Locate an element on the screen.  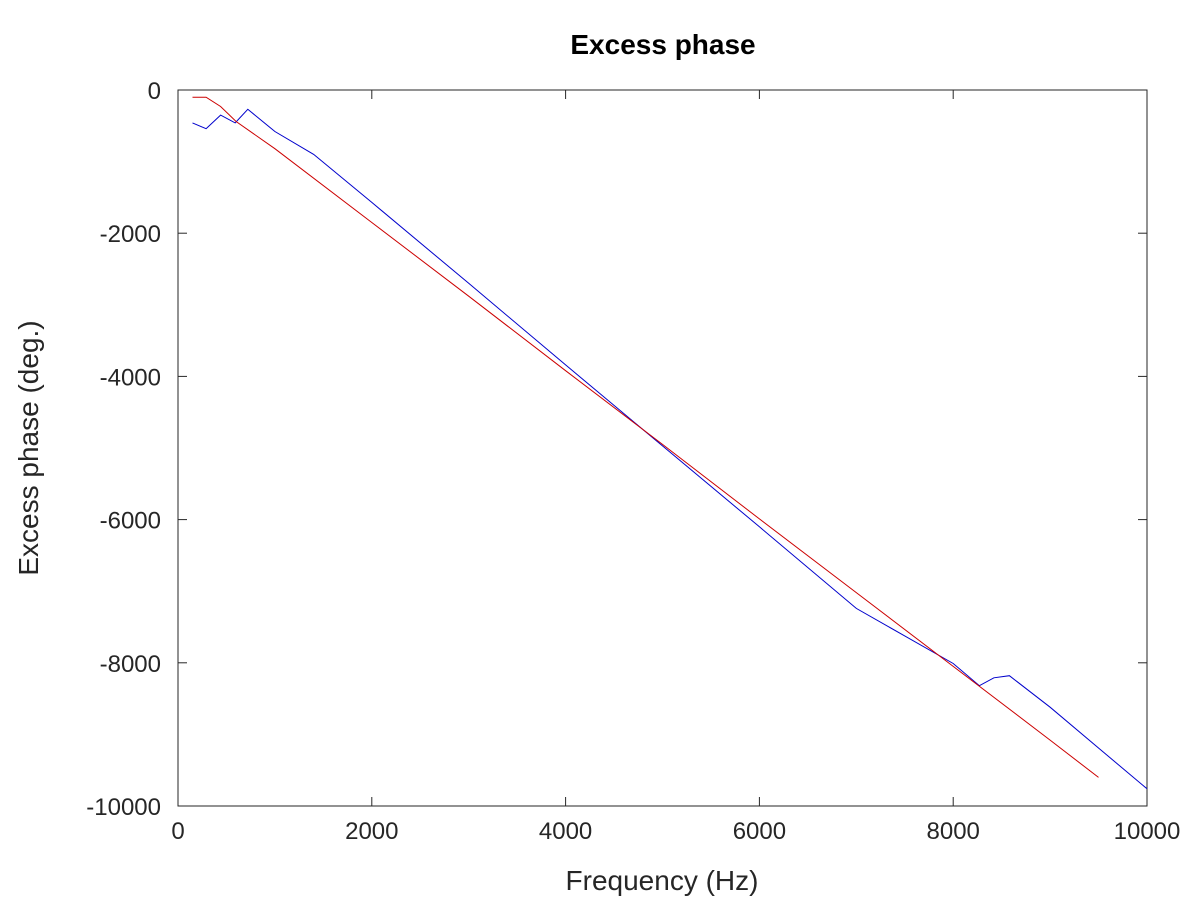
y-axis-label: Excess phase (deg.) is located at coordinates (28, 447).